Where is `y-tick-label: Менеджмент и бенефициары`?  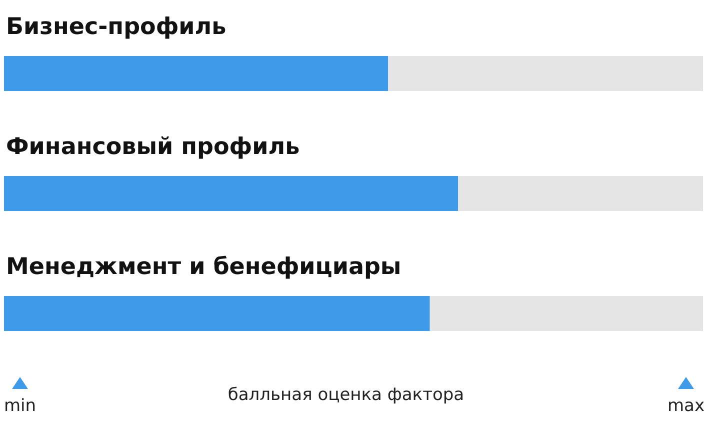 y-tick-label: Менеджмент и бенефициары is located at coordinates (204, 267).